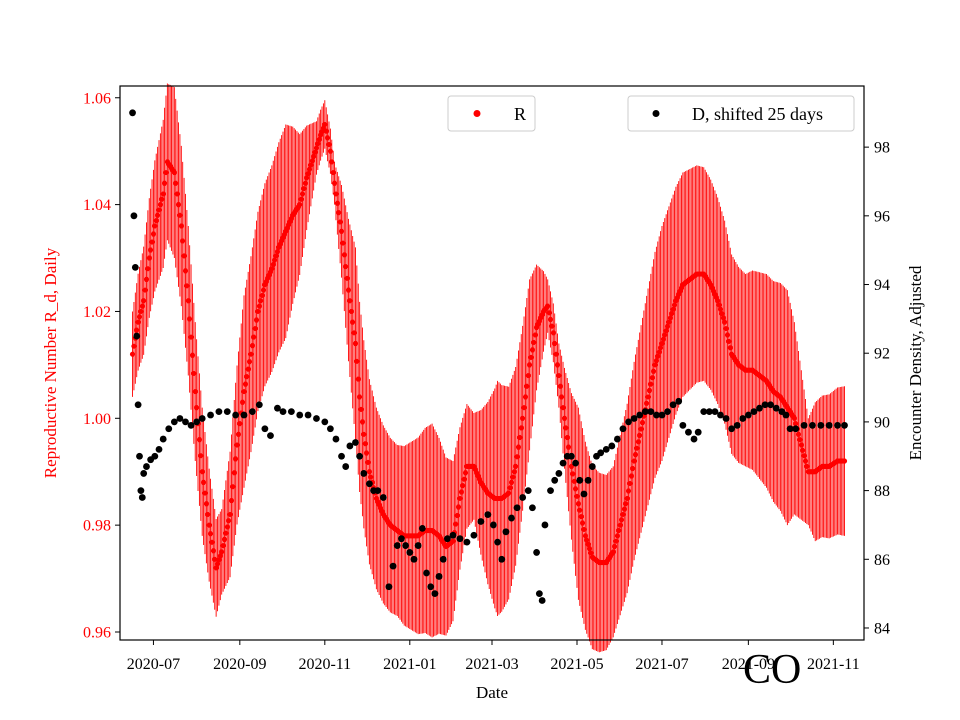 This screenshot has height=720, width=960. I want to click on left-y-tick-label: 0.98, so click(97, 526).